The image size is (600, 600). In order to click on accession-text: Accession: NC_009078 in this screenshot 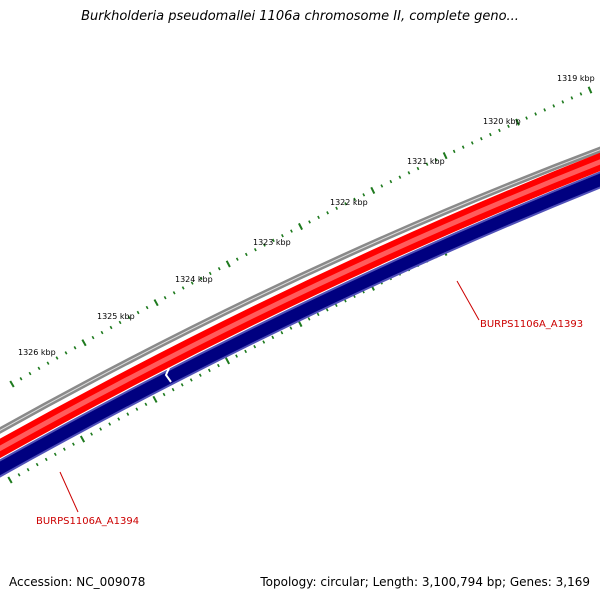, I will do `click(77, 582)`.